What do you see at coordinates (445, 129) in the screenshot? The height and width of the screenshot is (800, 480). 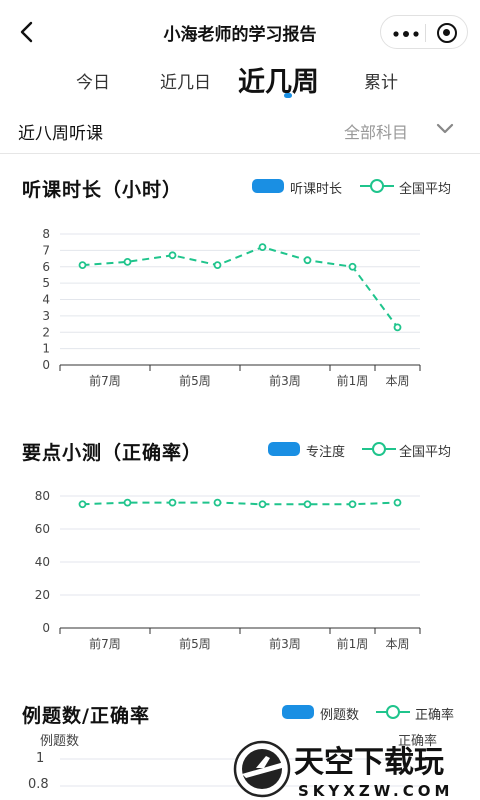 I see `chevron-down-icon` at bounding box center [445, 129].